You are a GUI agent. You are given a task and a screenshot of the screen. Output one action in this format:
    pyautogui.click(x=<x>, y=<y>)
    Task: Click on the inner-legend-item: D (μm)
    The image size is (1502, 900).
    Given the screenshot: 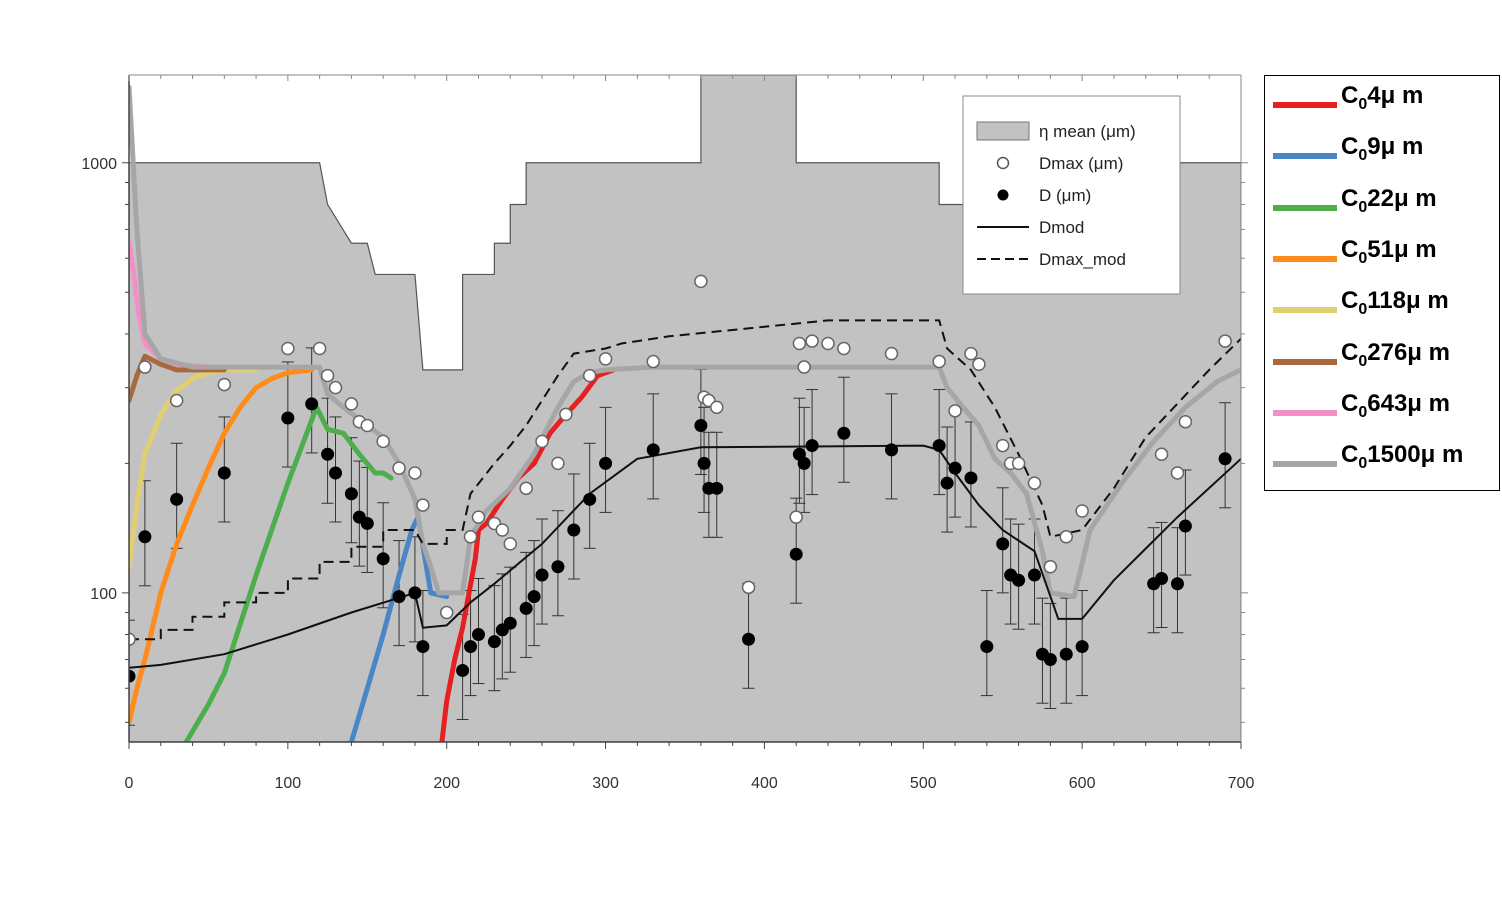 What is the action you would take?
    pyautogui.click(x=1044, y=195)
    